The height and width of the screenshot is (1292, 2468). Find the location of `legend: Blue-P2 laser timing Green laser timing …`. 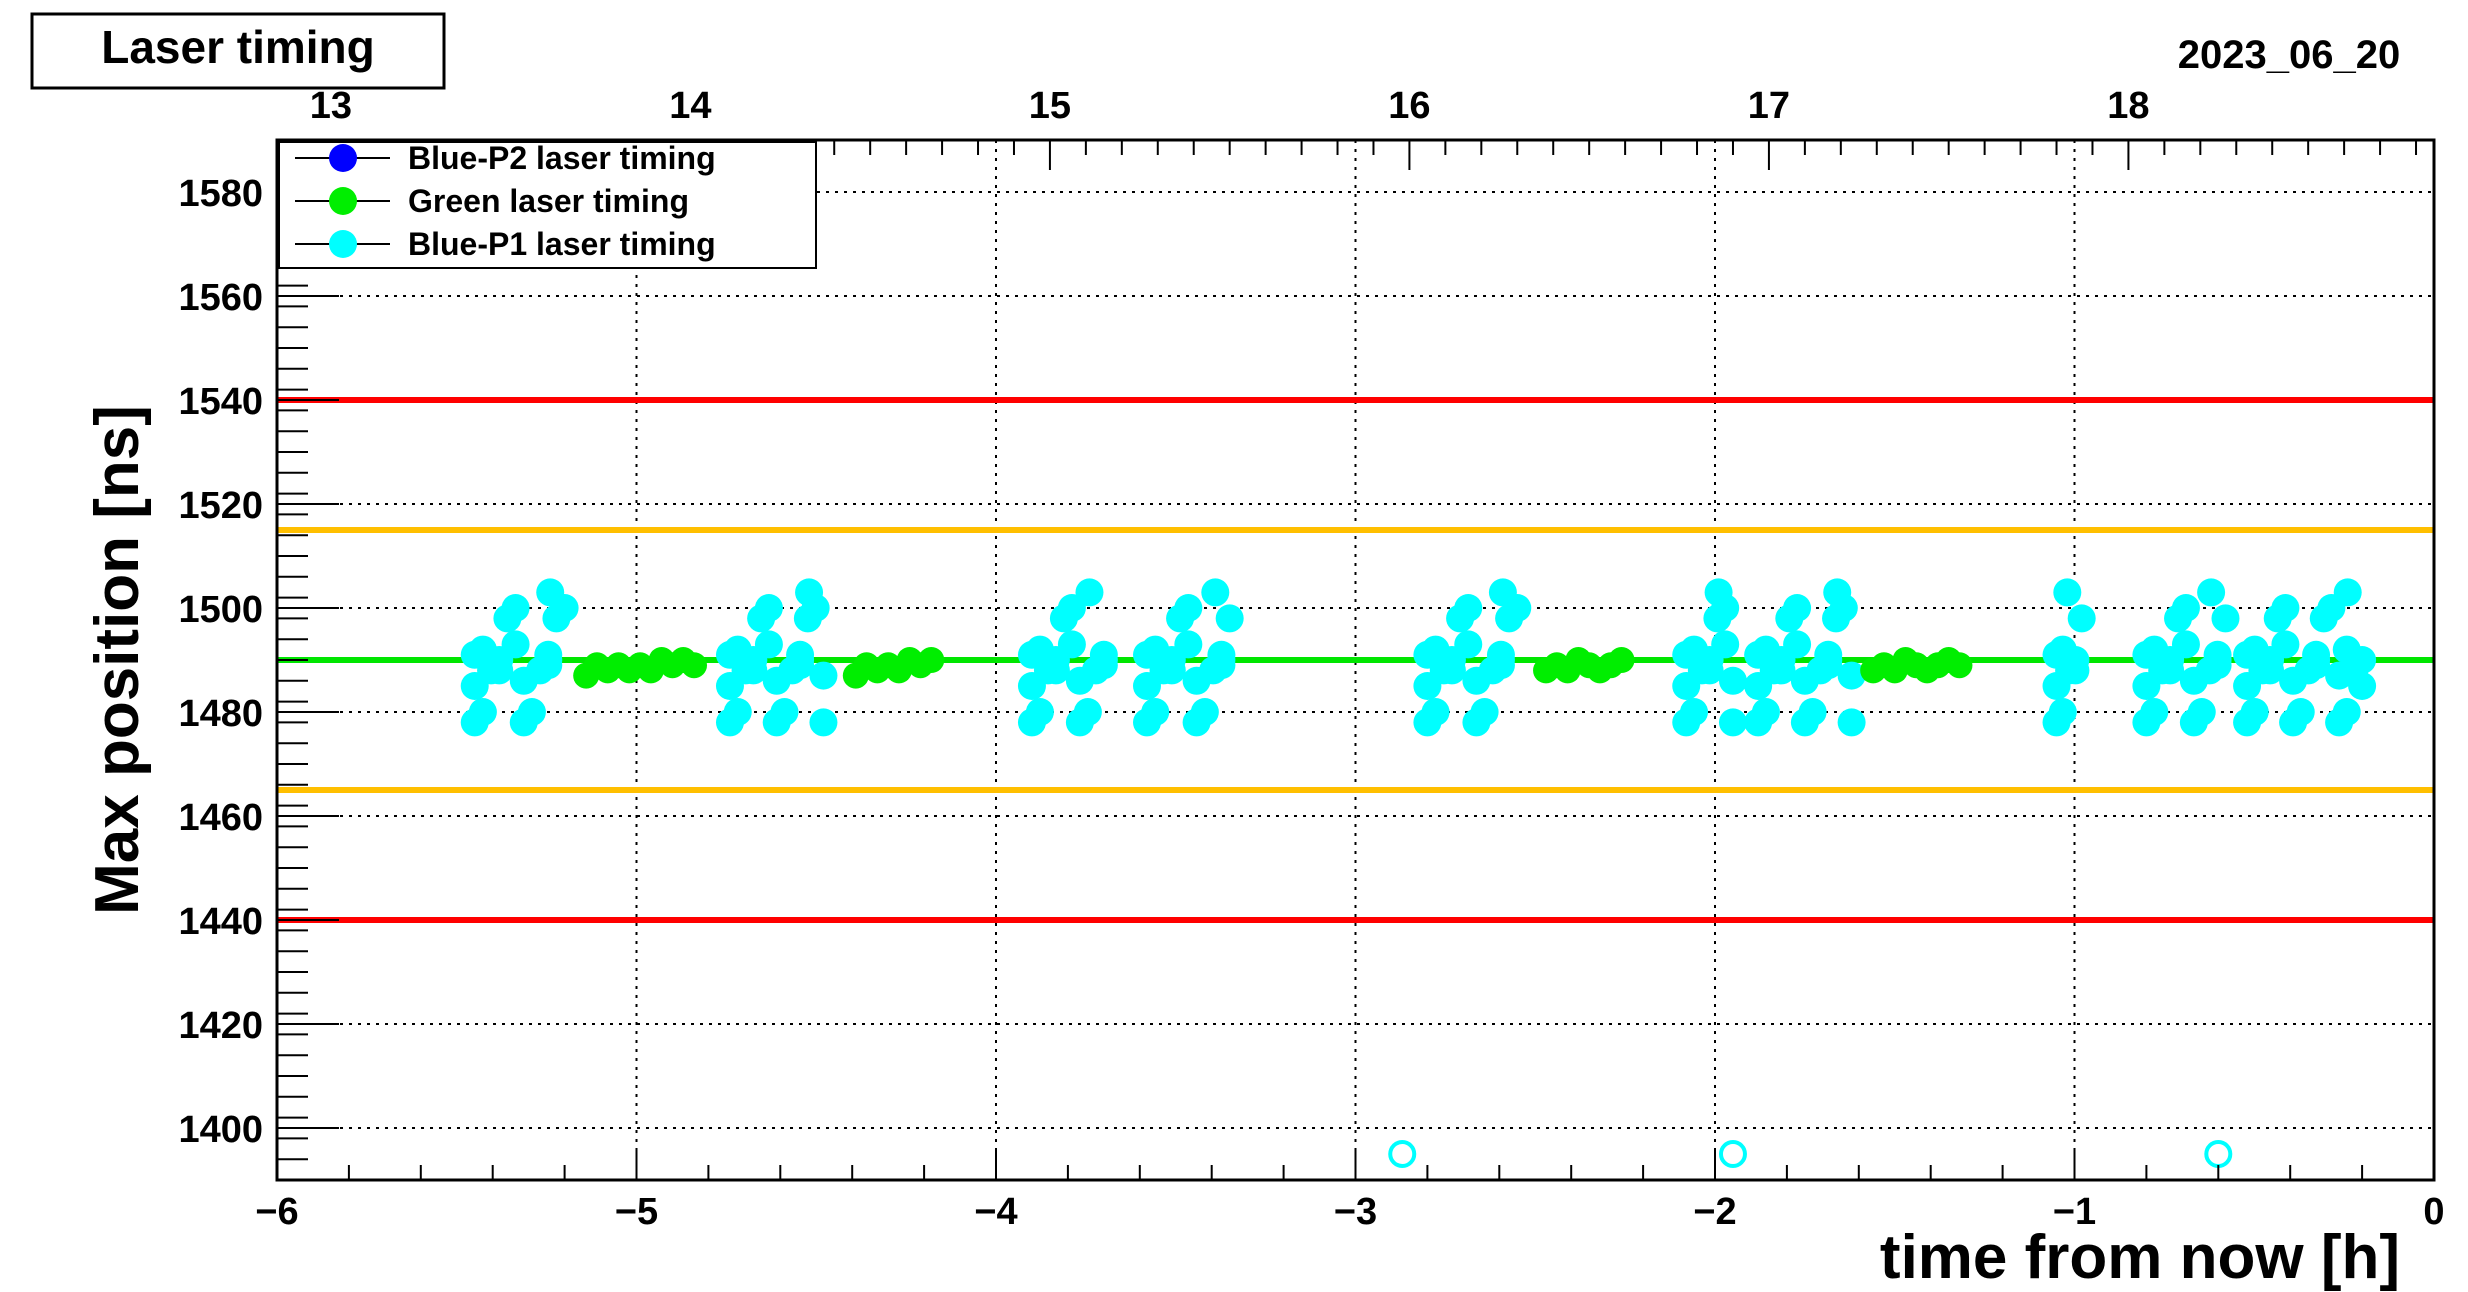

legend: Blue-P2 laser timing Green laser timing … is located at coordinates (547, 204).